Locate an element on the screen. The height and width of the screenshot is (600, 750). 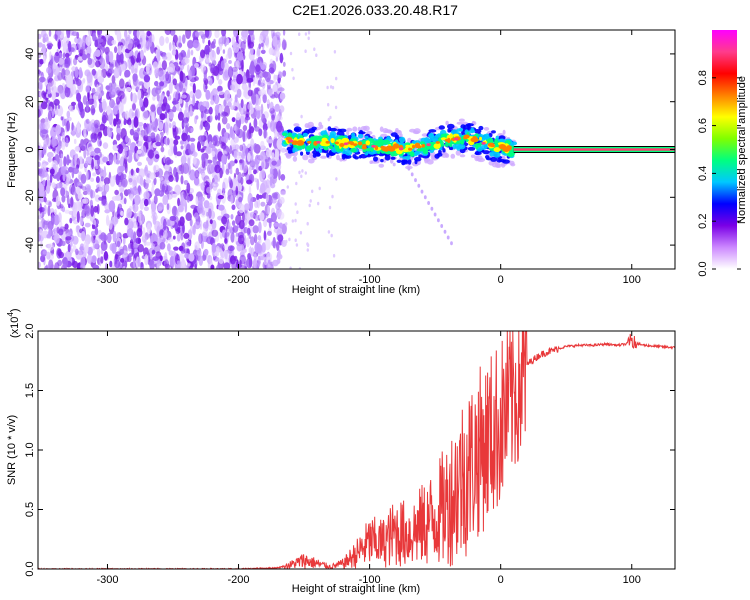
signal-track is located at coordinates (399, 144).